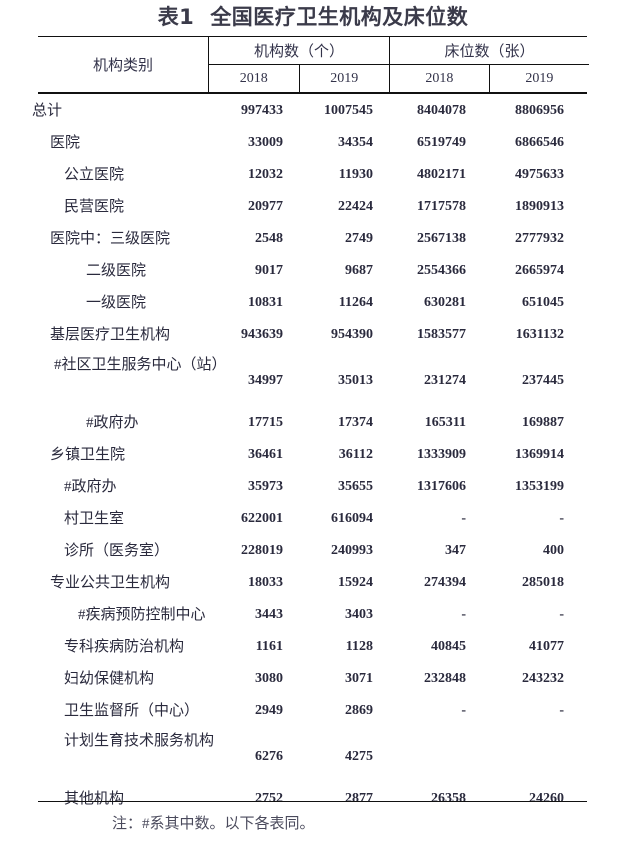 The height and width of the screenshot is (846, 626). What do you see at coordinates (539, 142) in the screenshot?
I see `row-value: 6866546` at bounding box center [539, 142].